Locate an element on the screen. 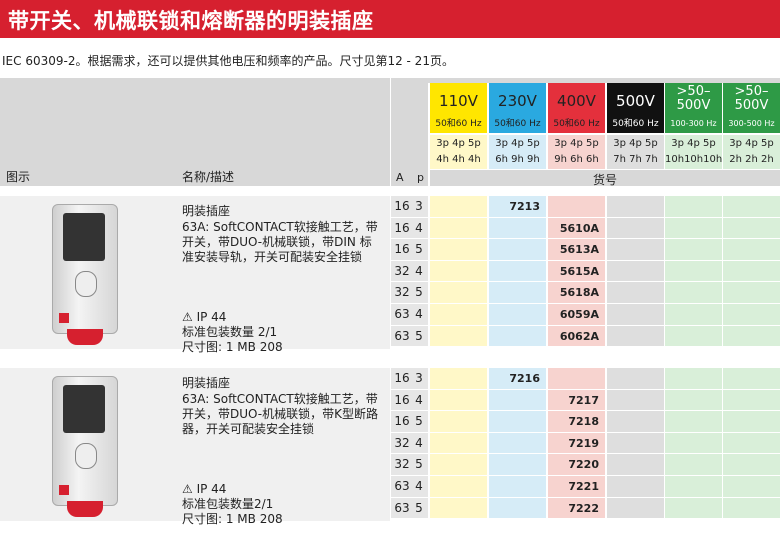  voltage-label: 500V is located at coordinates (635, 101).